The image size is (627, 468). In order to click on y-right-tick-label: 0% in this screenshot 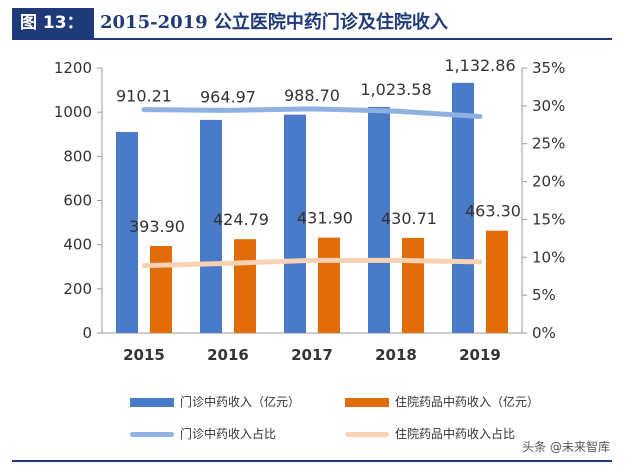, I will do `click(544, 333)`.